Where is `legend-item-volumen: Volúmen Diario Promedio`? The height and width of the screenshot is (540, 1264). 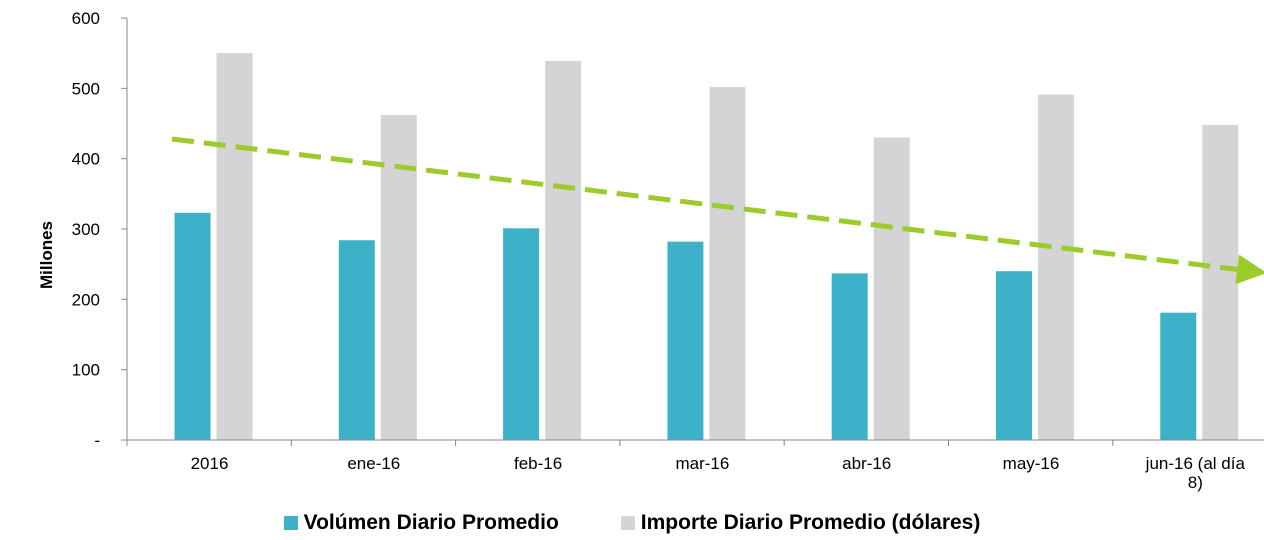 legend-item-volumen: Volúmen Diario Promedio is located at coordinates (421, 523).